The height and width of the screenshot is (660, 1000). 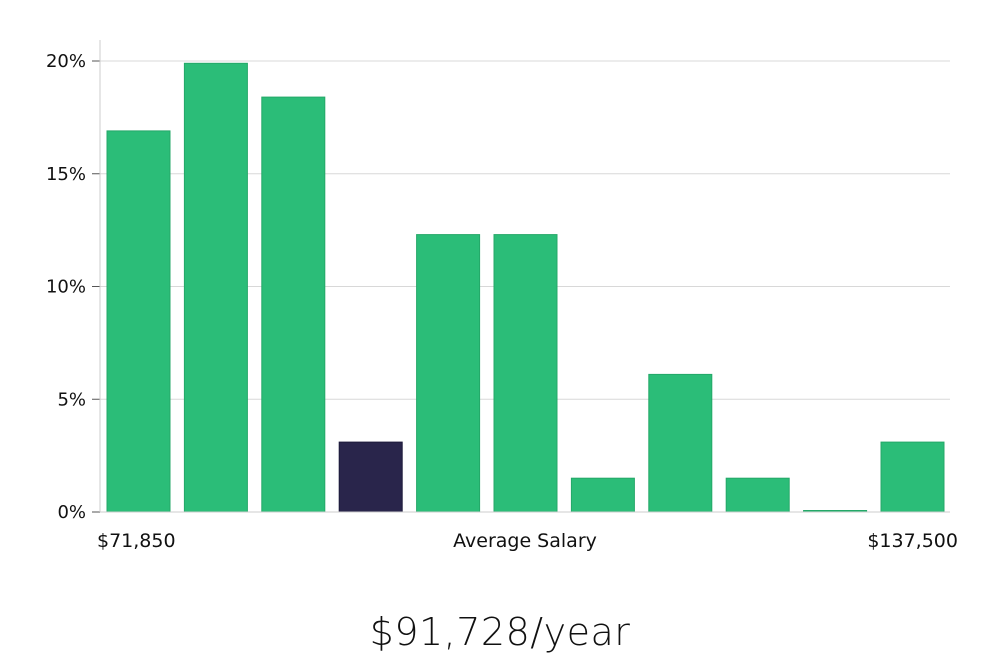 What do you see at coordinates (66, 287) in the screenshot?
I see `y-tick-label: 10%` at bounding box center [66, 287].